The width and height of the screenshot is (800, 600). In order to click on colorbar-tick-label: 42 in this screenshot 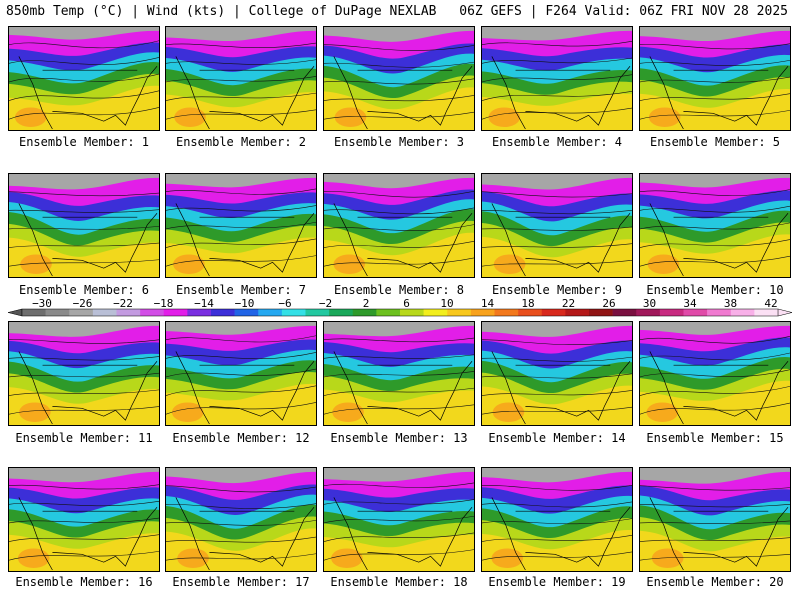, I will do `click(770, 303)`.